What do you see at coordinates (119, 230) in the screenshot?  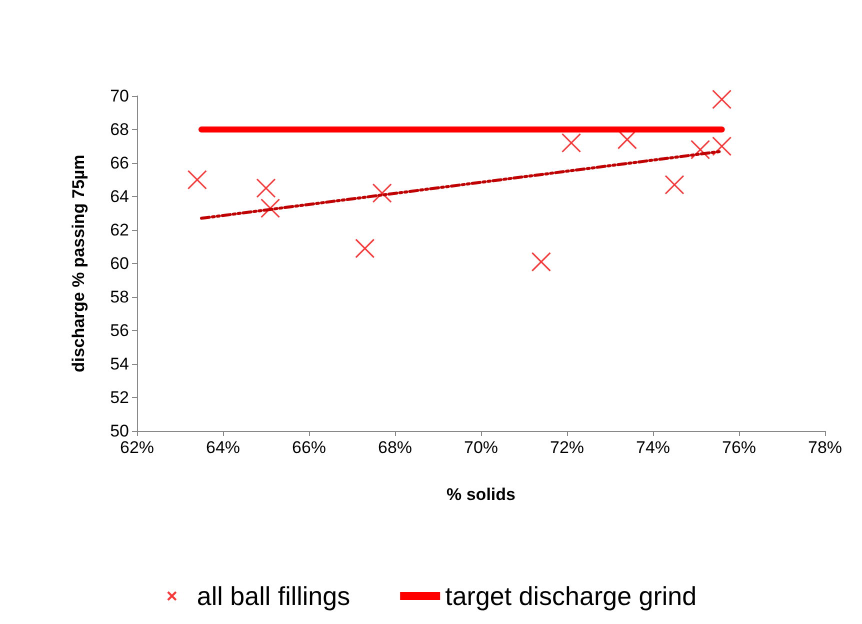 I see `y-tick-label: 62` at bounding box center [119, 230].